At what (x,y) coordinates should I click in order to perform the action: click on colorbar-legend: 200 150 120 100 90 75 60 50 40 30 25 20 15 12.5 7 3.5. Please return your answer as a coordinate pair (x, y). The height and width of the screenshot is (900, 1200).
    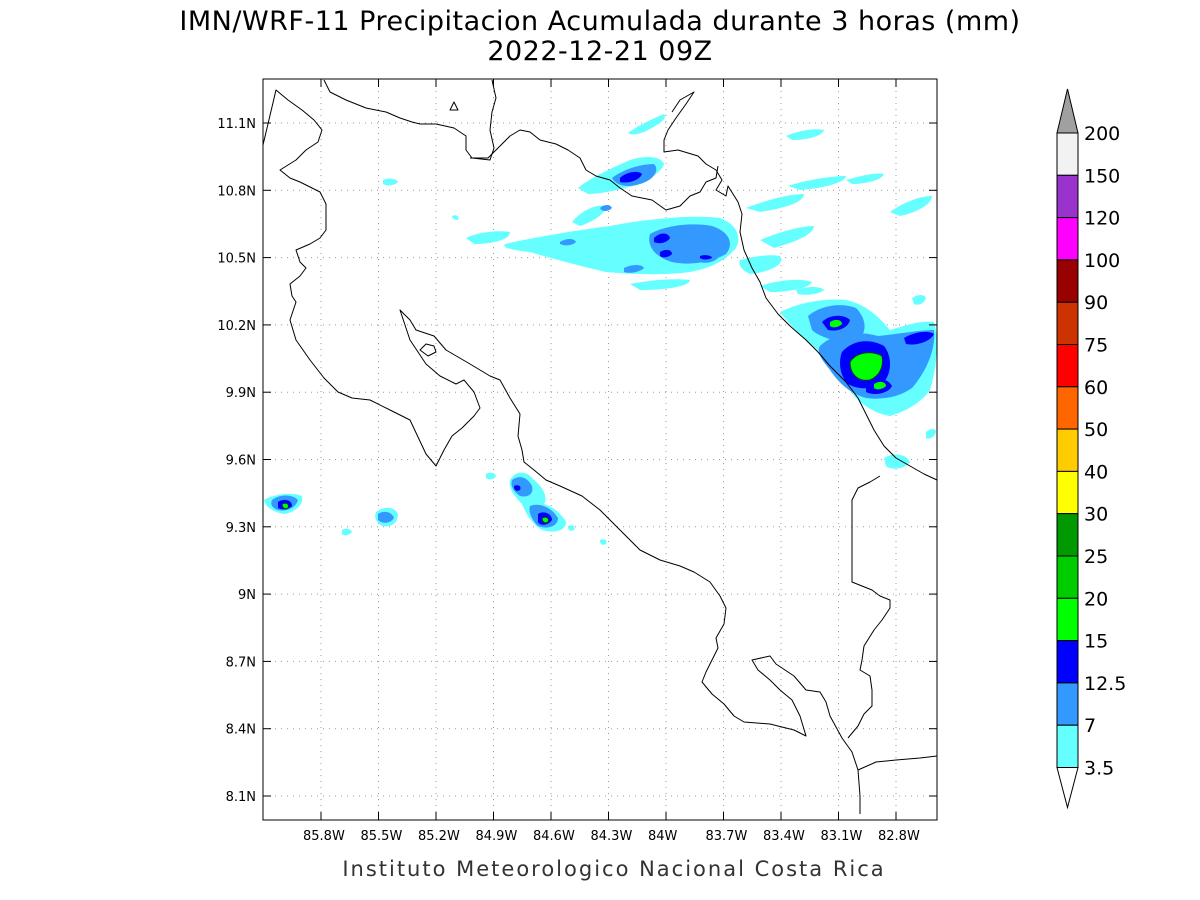
    Looking at the image, I should click on (1091, 449).